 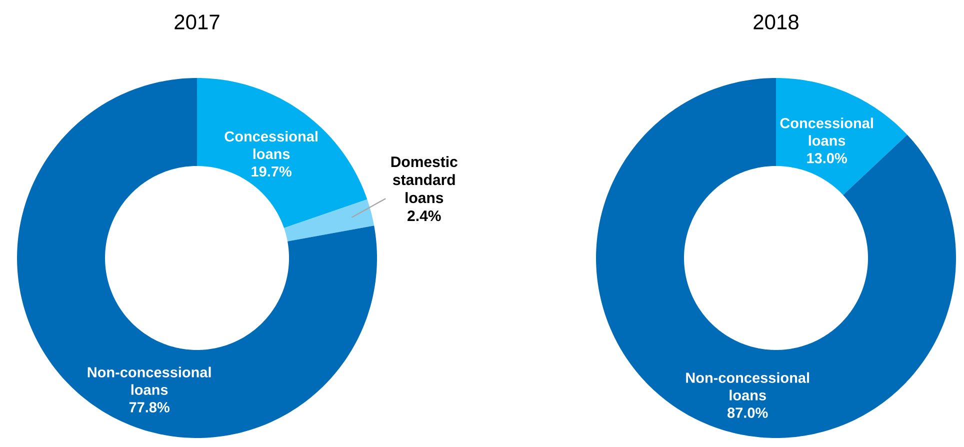 What do you see at coordinates (827, 158) in the screenshot?
I see `data-label: 13.0%` at bounding box center [827, 158].